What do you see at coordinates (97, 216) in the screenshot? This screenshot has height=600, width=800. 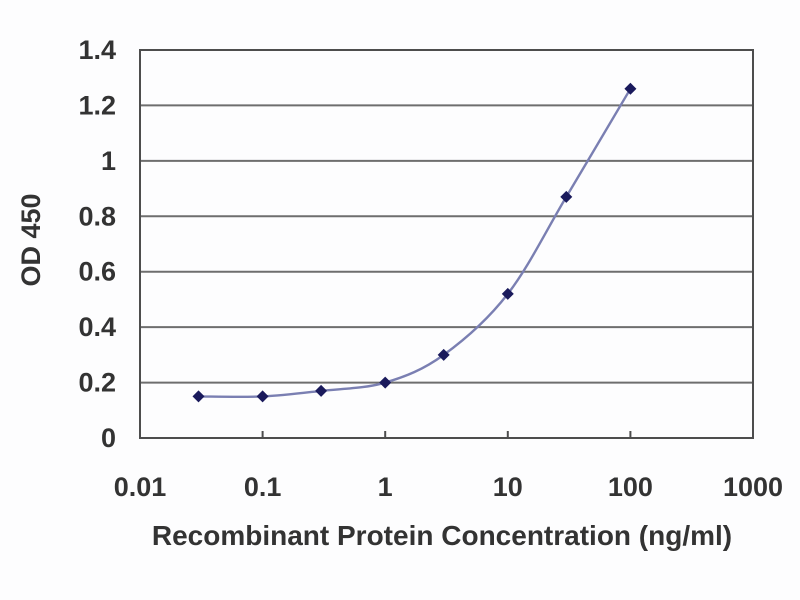 I see `y-tick-label: 0.8` at bounding box center [97, 216].